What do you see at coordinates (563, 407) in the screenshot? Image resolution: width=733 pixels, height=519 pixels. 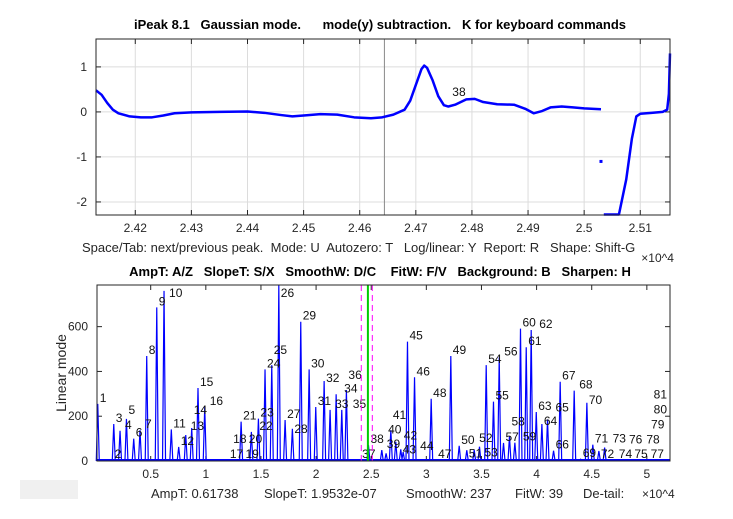 I see `peak-label-65: 65` at bounding box center [563, 407].